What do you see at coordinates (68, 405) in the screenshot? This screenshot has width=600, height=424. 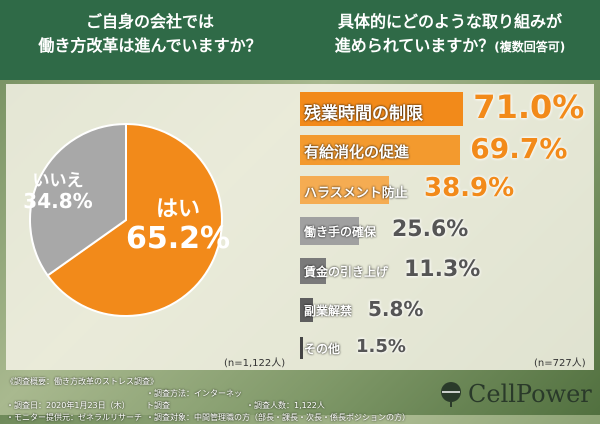 I see `survey-date: ・調査日：2020年1月23日（木）` at bounding box center [68, 405].